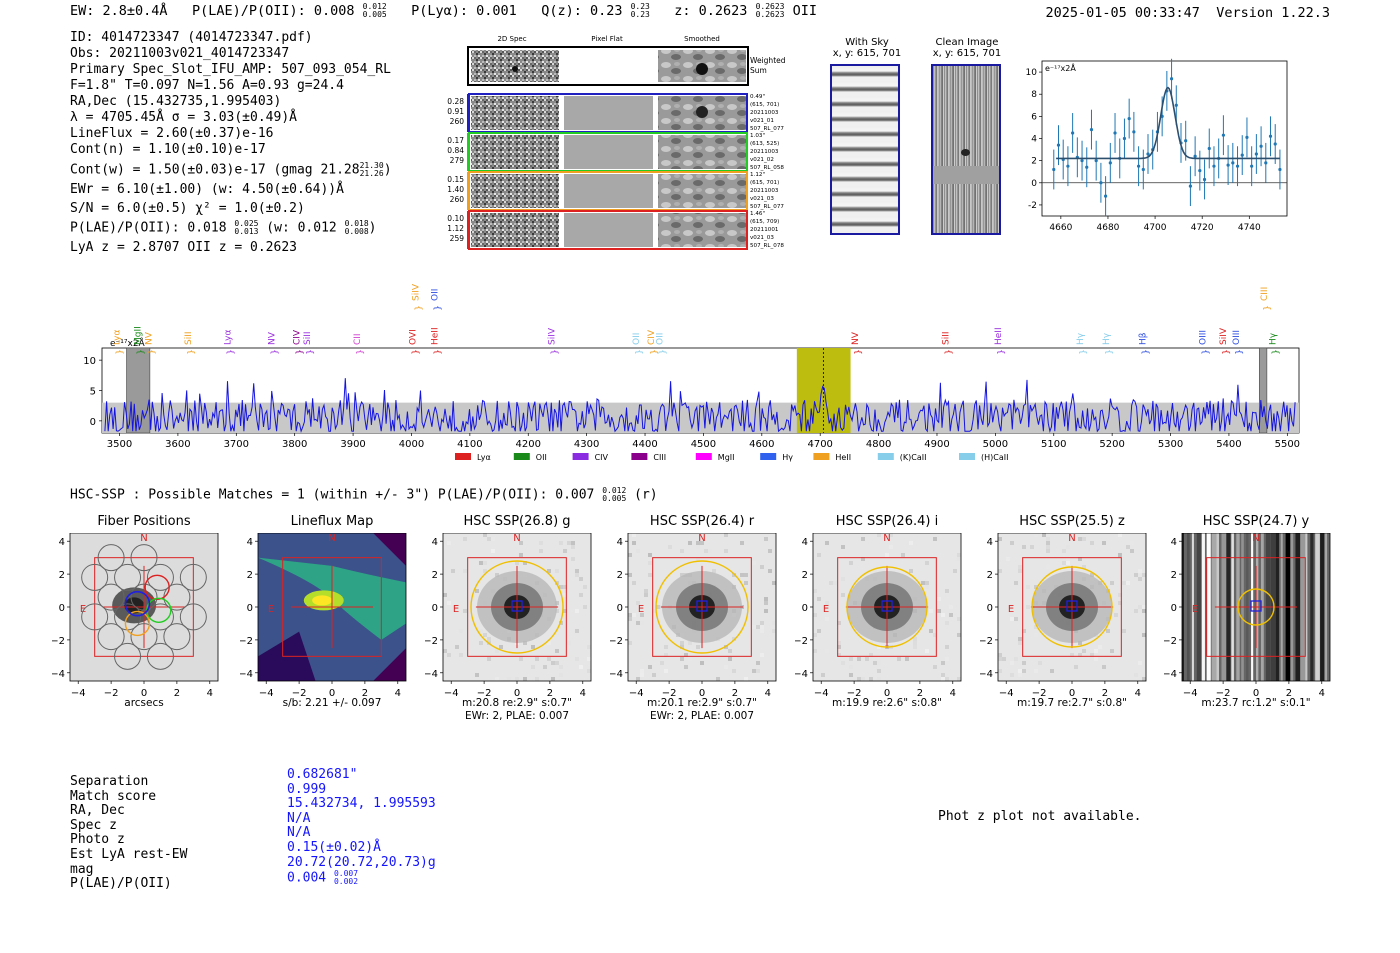  I want to click on clean-title: Clean Image, so click(967, 42).